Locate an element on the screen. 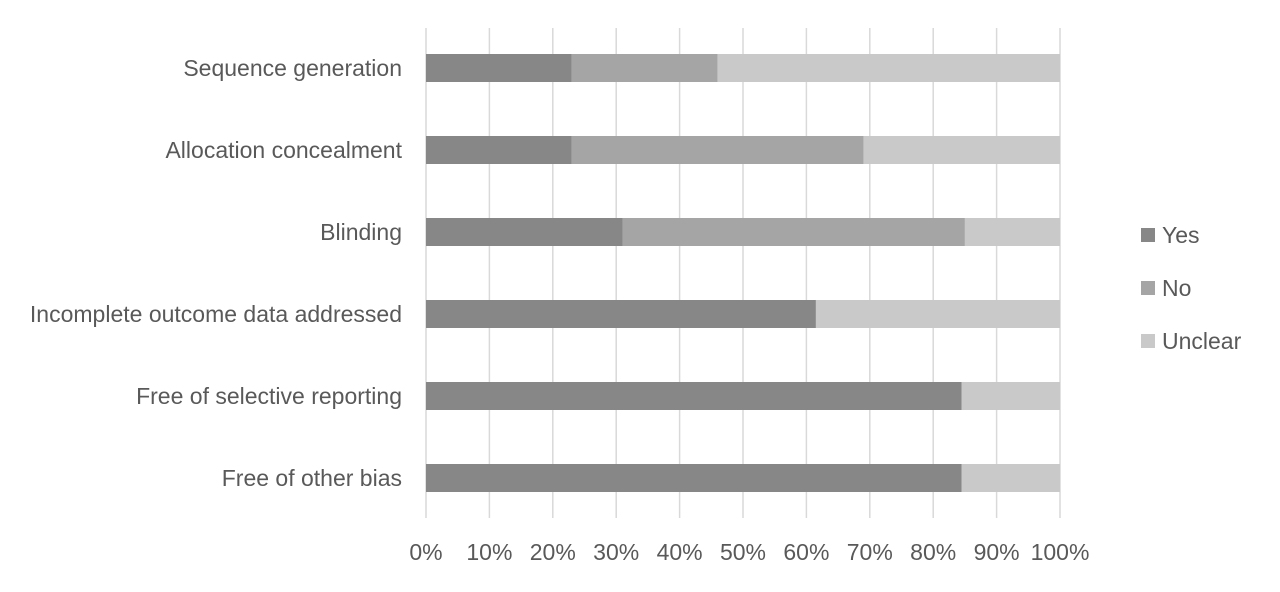  x-tick-label: 100% is located at coordinates (1060, 552).